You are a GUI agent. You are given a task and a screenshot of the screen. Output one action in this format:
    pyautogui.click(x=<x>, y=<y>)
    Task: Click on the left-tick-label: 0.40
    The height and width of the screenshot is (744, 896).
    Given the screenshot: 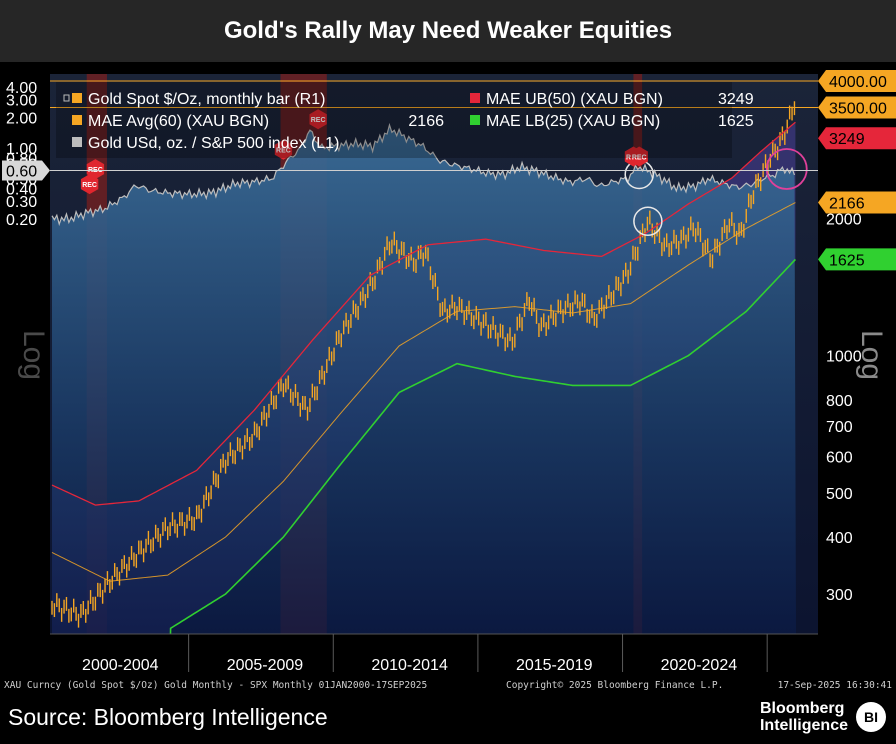 What is the action you would take?
    pyautogui.click(x=21, y=189)
    